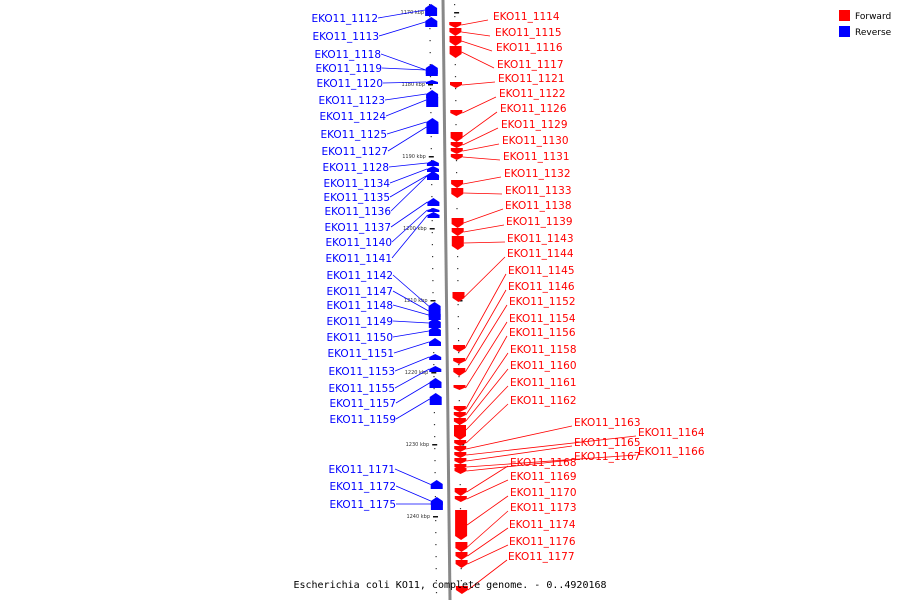  What do you see at coordinates (533, 109) in the screenshot?
I see `forward-gene-label: EKO11_1126` at bounding box center [533, 109].